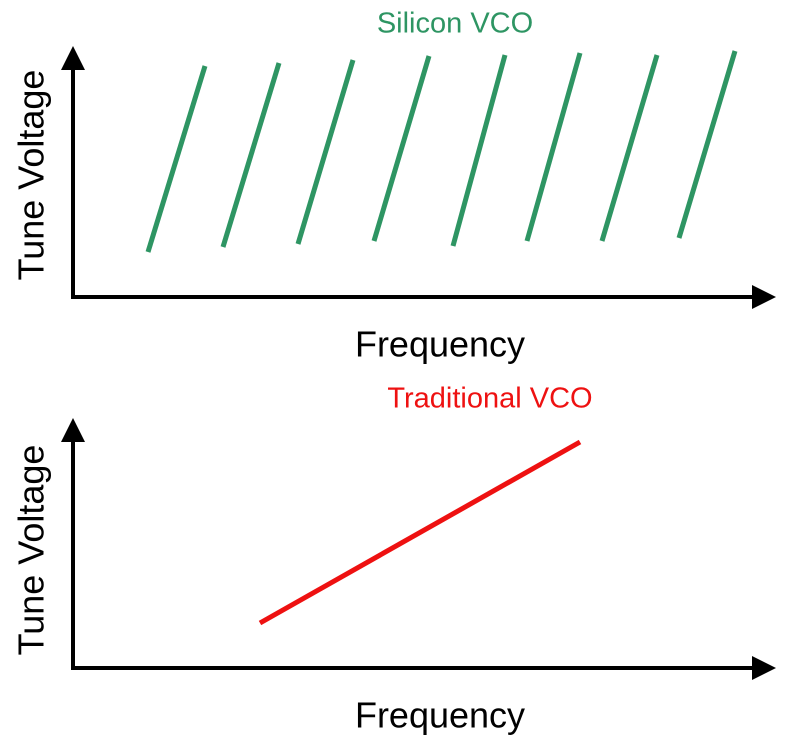 Image resolution: width=787 pixels, height=741 pixels. Describe the element at coordinates (420, 532) in the screenshot. I see `tuning-line` at that location.